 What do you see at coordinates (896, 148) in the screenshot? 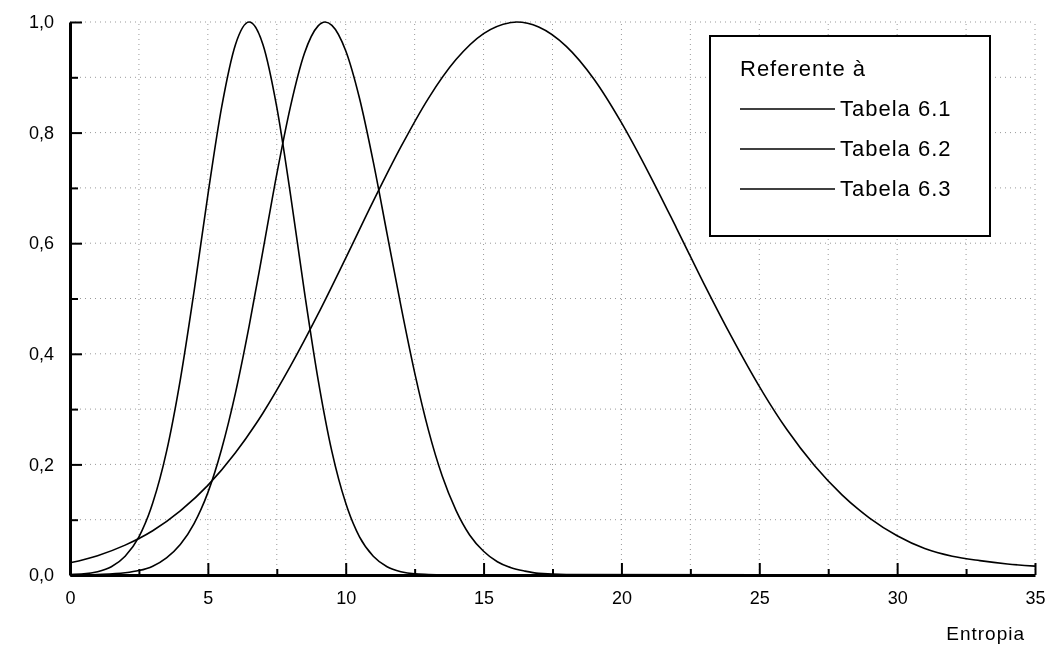
I see `legend-label: Tabela 6.2` at bounding box center [896, 148].